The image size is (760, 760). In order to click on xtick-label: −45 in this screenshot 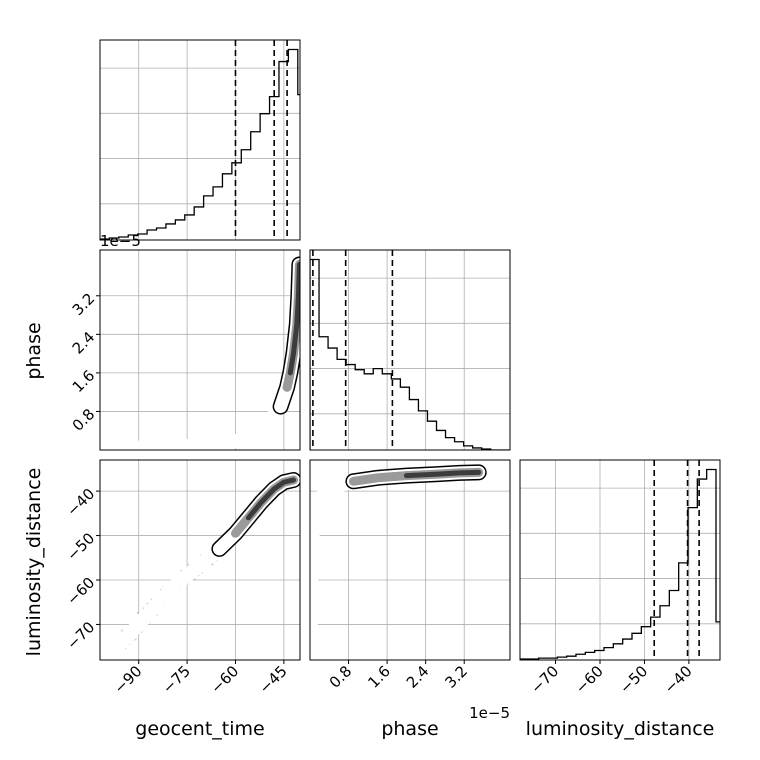, I will do `click(273, 679)`.